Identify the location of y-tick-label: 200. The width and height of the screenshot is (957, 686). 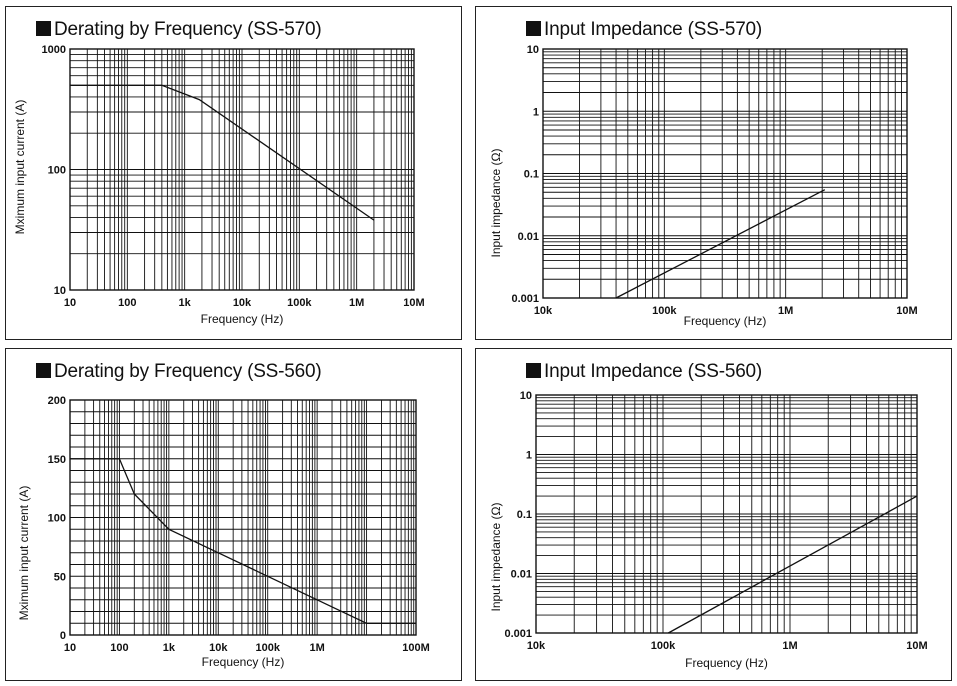
(57, 401).